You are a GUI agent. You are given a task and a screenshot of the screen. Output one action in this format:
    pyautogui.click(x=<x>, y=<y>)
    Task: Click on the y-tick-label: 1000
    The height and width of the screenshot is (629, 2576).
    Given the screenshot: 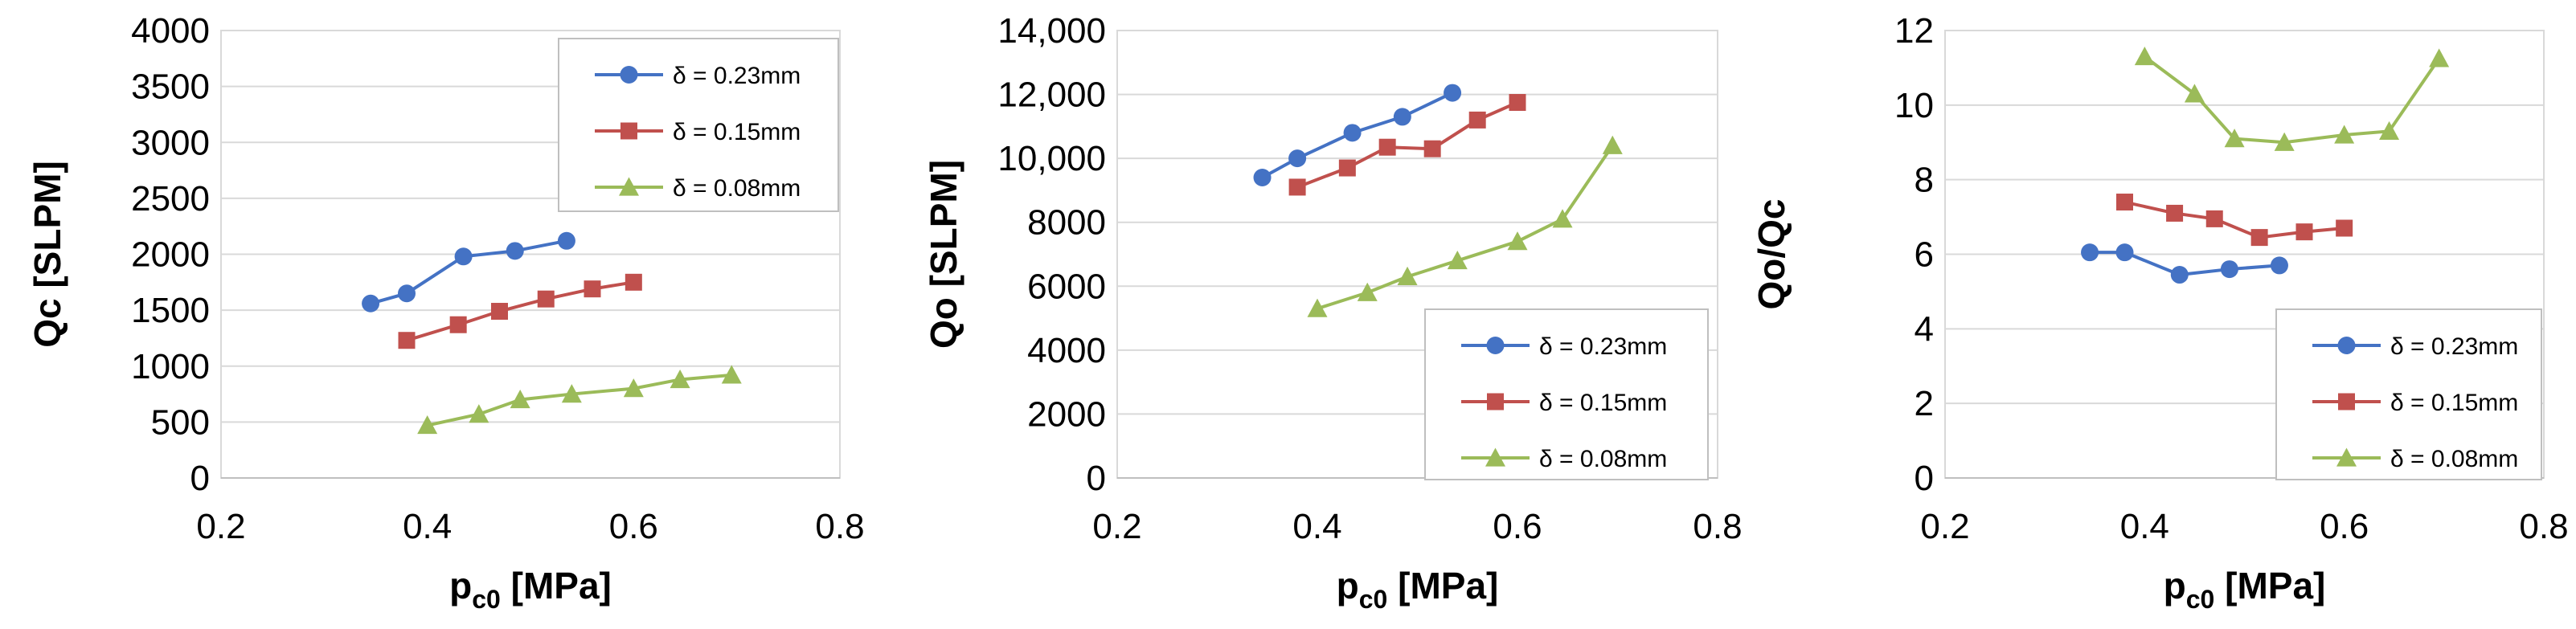 What is the action you would take?
    pyautogui.click(x=170, y=366)
    